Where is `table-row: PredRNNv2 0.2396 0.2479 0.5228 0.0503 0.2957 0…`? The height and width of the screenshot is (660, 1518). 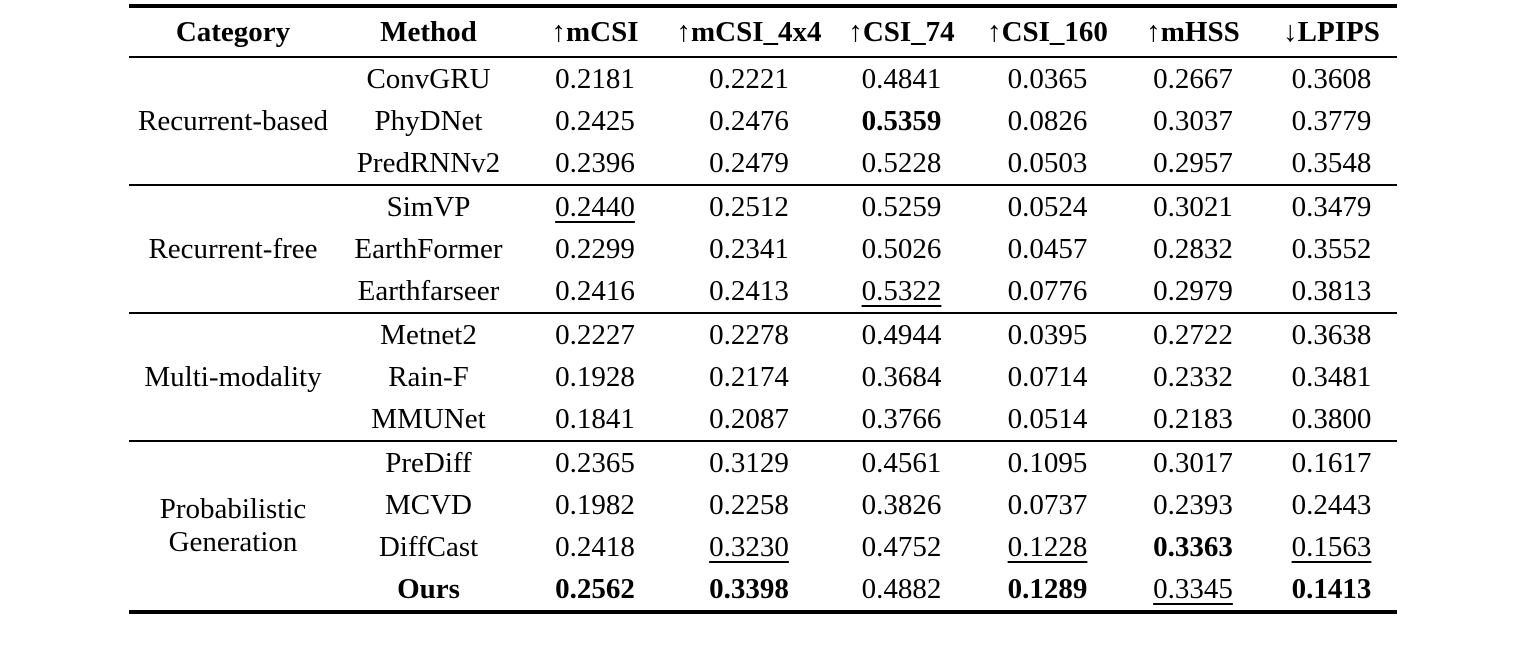
table-row: PredRNNv2 0.2396 0.2479 0.5228 0.0503 0.2957 0… is located at coordinates (763, 163).